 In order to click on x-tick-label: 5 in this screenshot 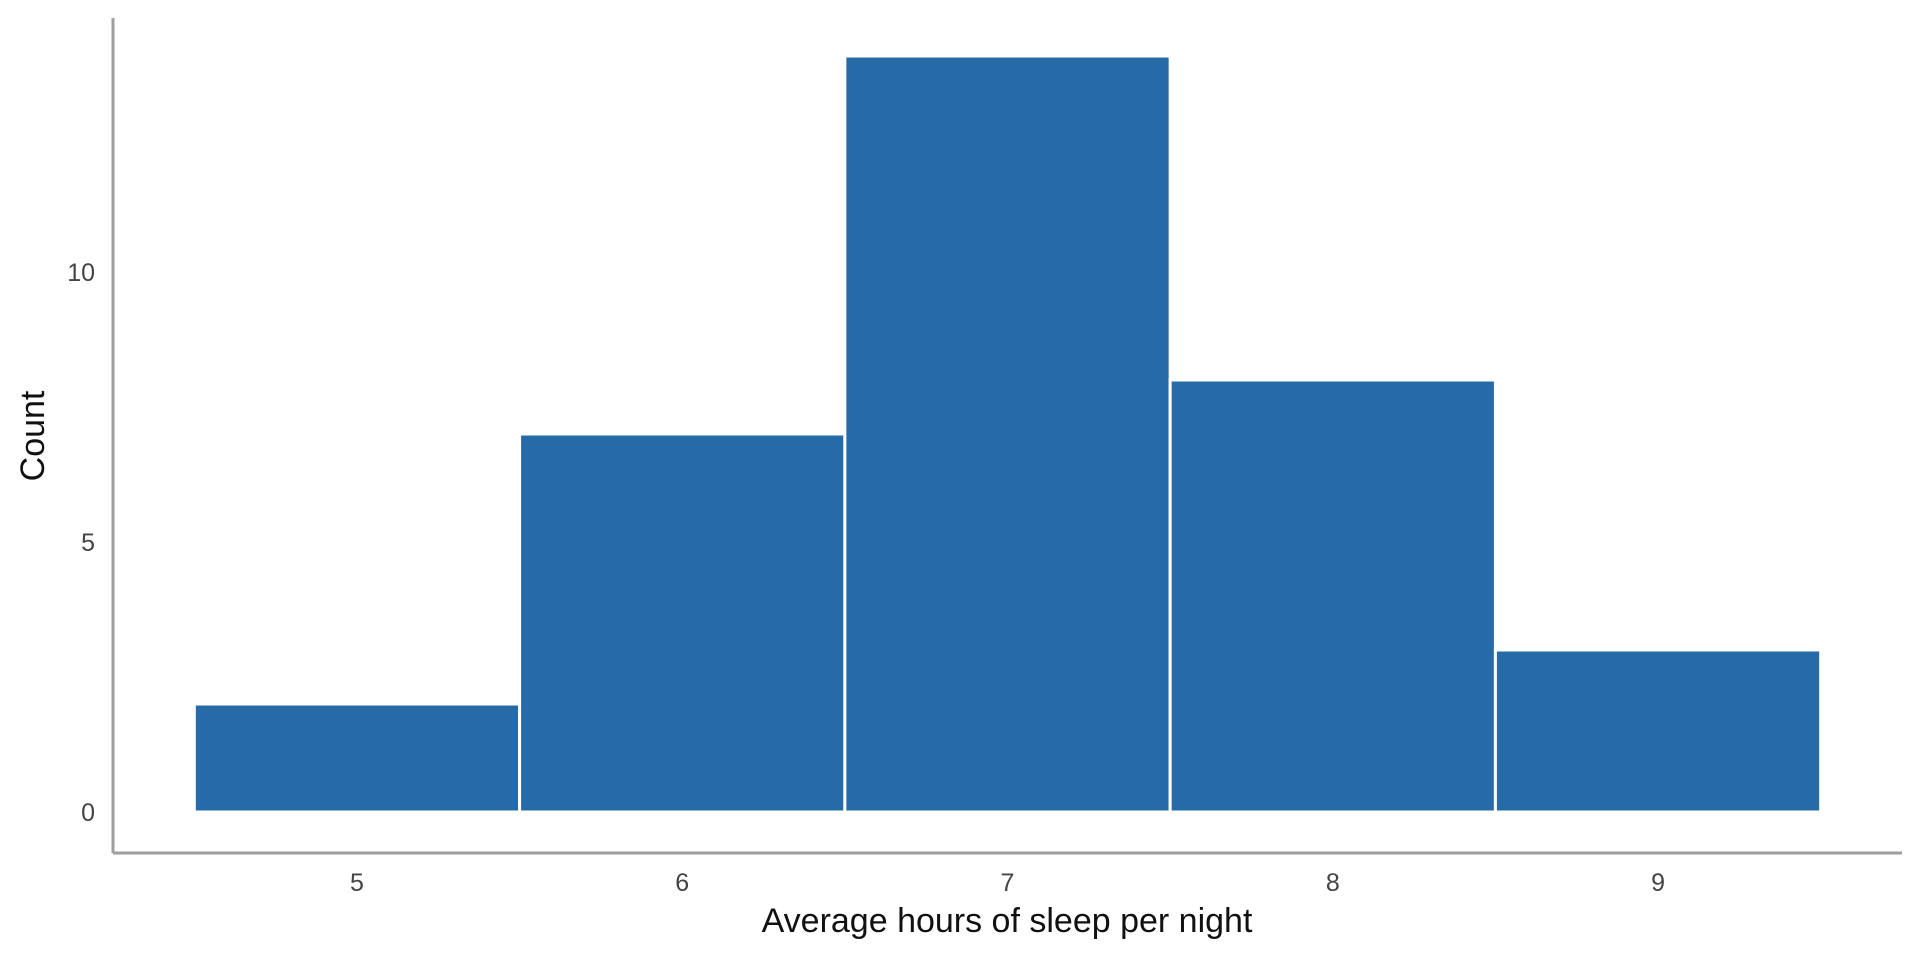, I will do `click(357, 883)`.